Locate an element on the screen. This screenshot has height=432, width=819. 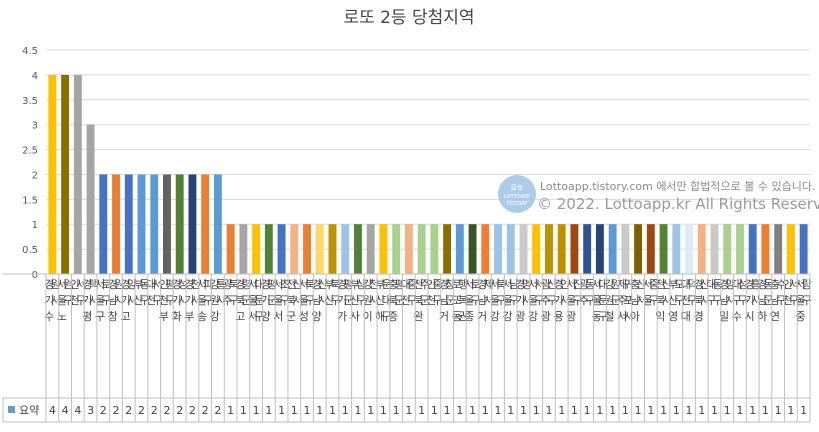
y-tick-label: 1.5 is located at coordinates (30, 200).